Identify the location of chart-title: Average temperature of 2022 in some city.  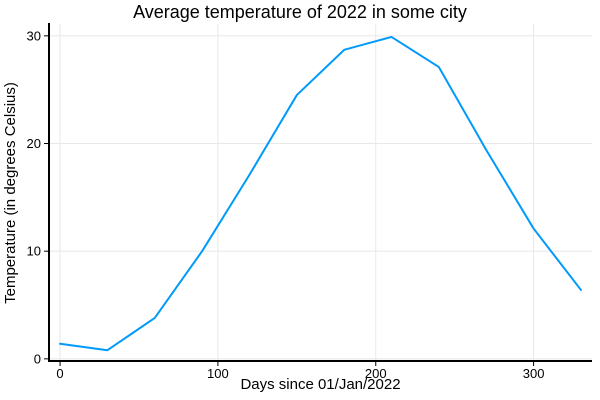
(300, 12).